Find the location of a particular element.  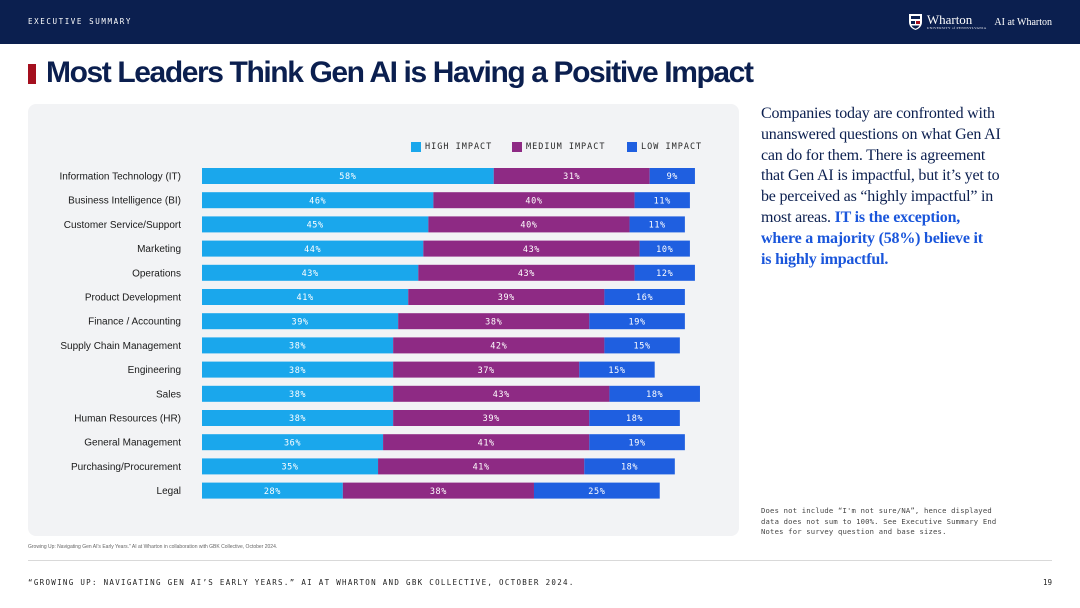

bar-value-label: 12% is located at coordinates (664, 274).